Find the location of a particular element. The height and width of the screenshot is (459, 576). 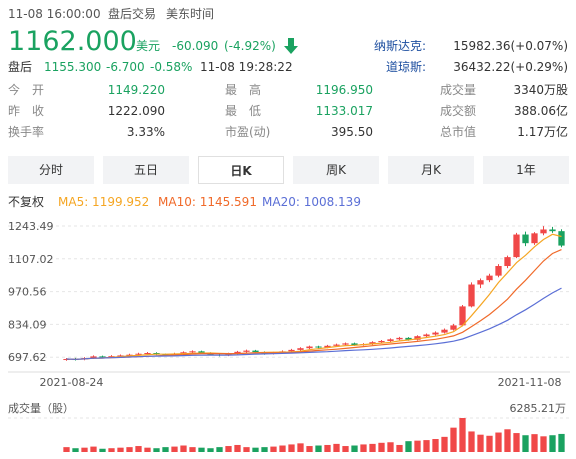

stat-value: 1149.220 is located at coordinates (136, 90).